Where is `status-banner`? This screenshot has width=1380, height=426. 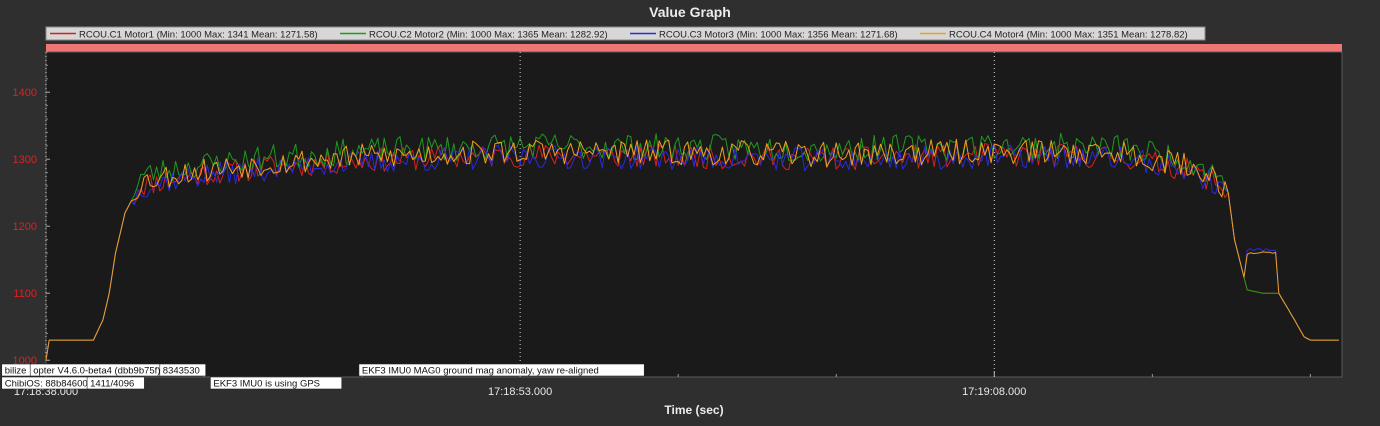
status-banner is located at coordinates (694, 48).